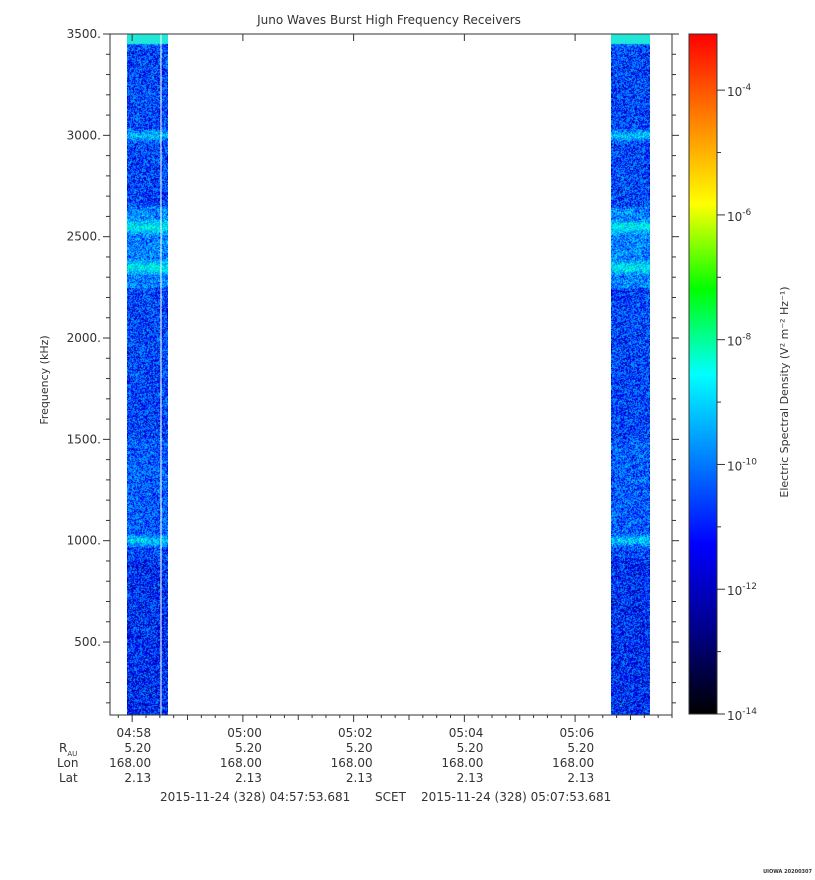 The width and height of the screenshot is (815, 880). What do you see at coordinates (255, 797) in the screenshot?
I see `time-range-start: 2015-11-24 (328) 04:57:53.681` at bounding box center [255, 797].